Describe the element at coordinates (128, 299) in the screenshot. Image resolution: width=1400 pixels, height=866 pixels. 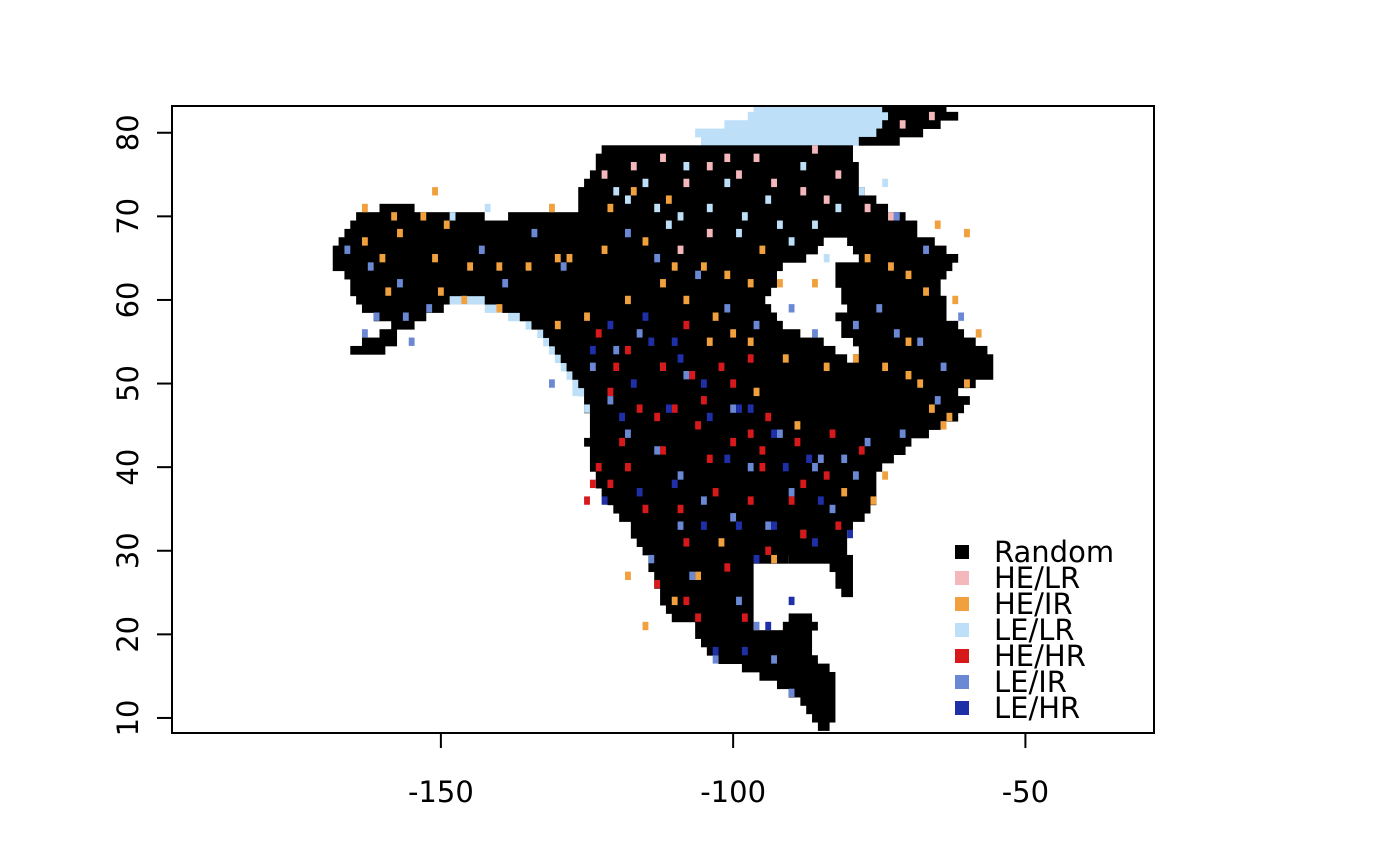
I see `y-tick-label: 60` at that location.